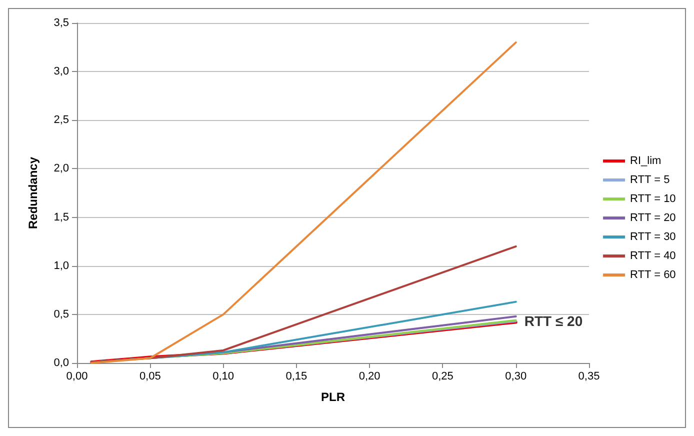 The height and width of the screenshot is (436, 694). I want to click on y-tick-label: 0,5, so click(61, 314).